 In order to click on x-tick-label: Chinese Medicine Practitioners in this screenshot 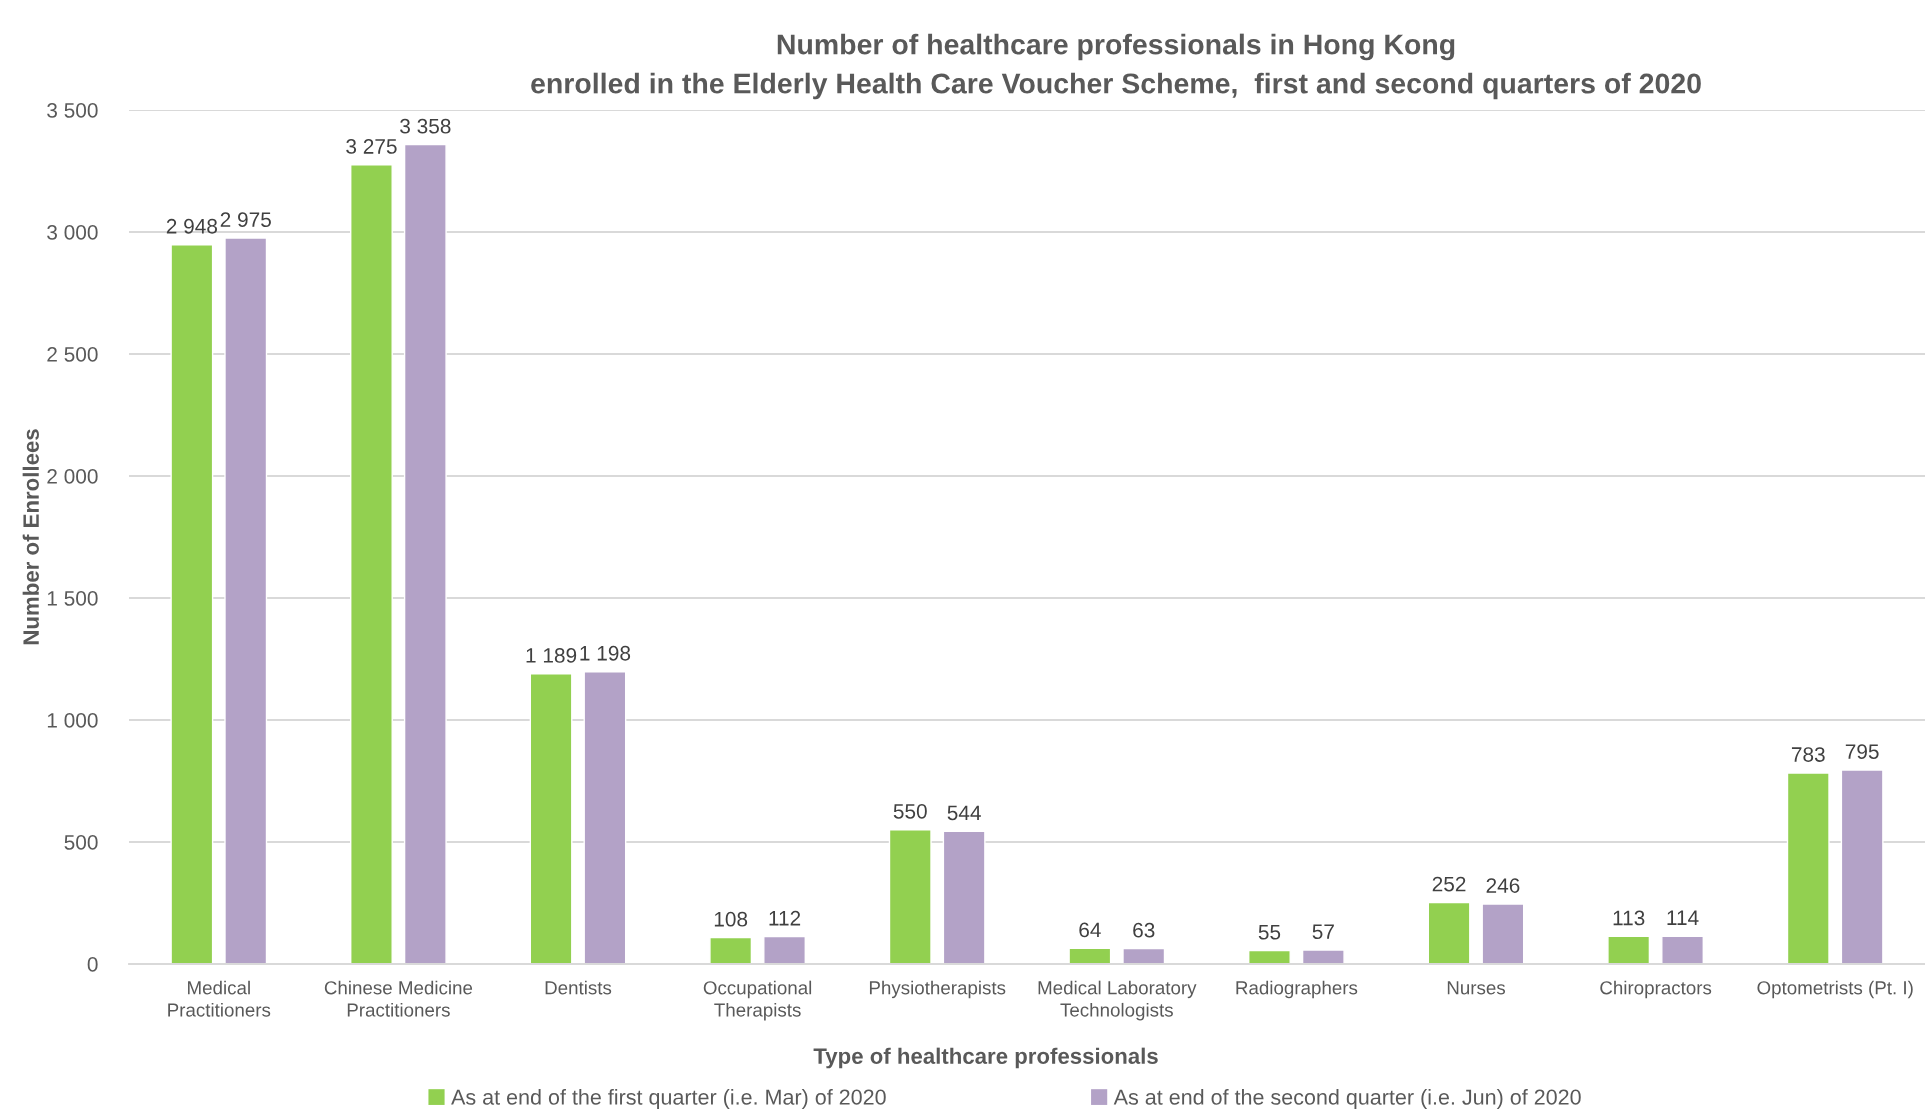, I will do `click(398, 998)`.